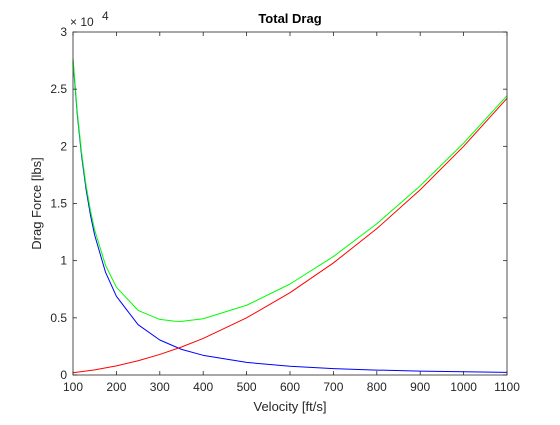  Describe the element at coordinates (36, 203) in the screenshot. I see `y-axis-label: Drag Force [lbs]` at that location.